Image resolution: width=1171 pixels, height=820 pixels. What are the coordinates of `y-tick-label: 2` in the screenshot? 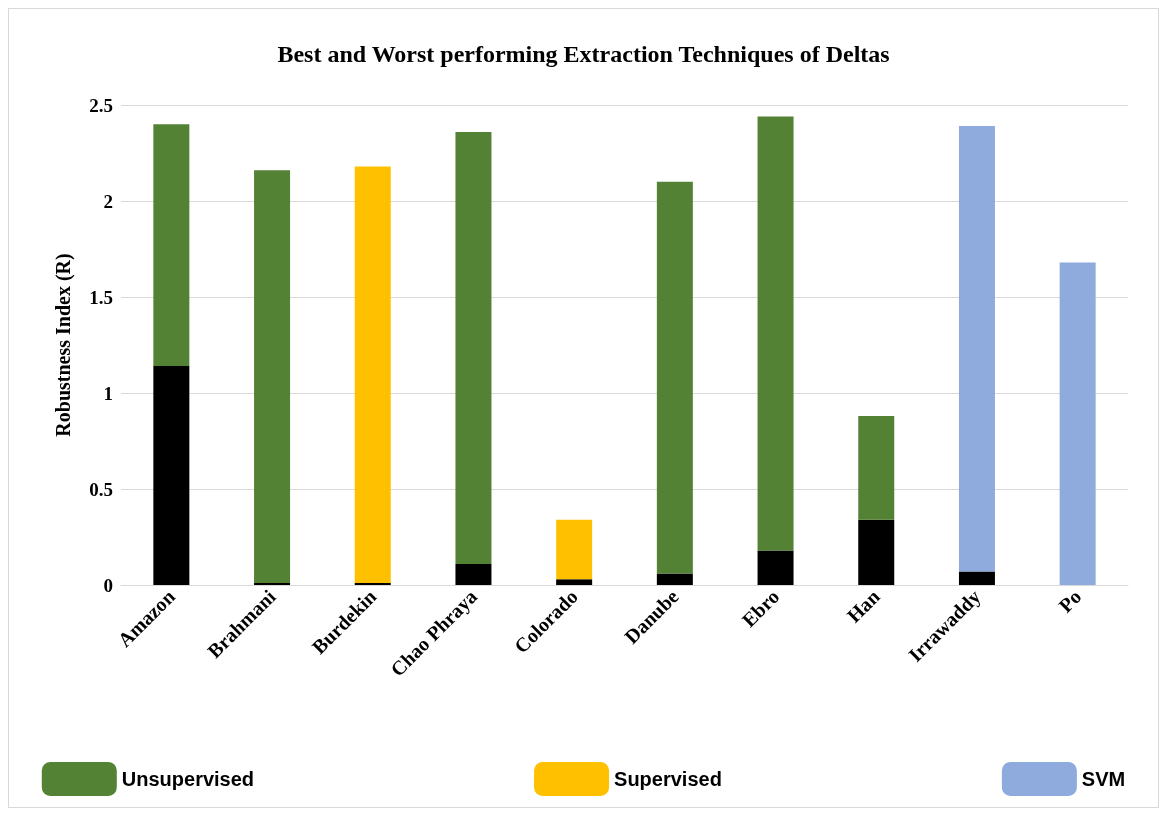 It's located at (108, 201).